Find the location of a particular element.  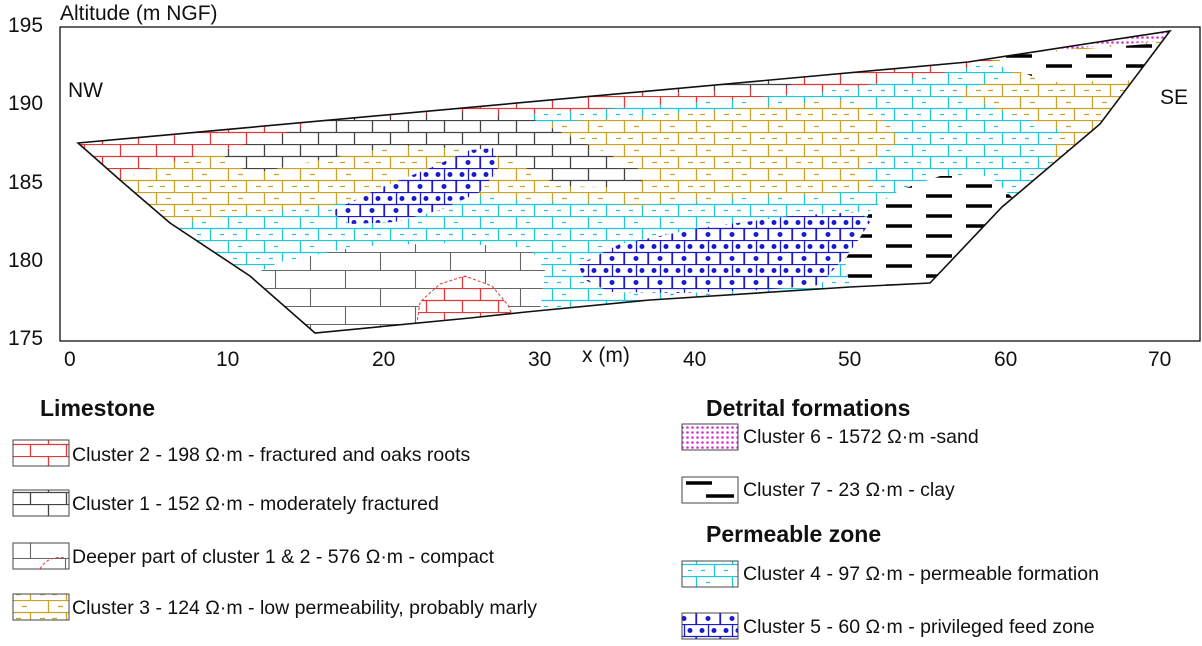

legend-item-cluster-6: Cluster 6 - 1572 Ω·m -sand is located at coordinates (830, 437).